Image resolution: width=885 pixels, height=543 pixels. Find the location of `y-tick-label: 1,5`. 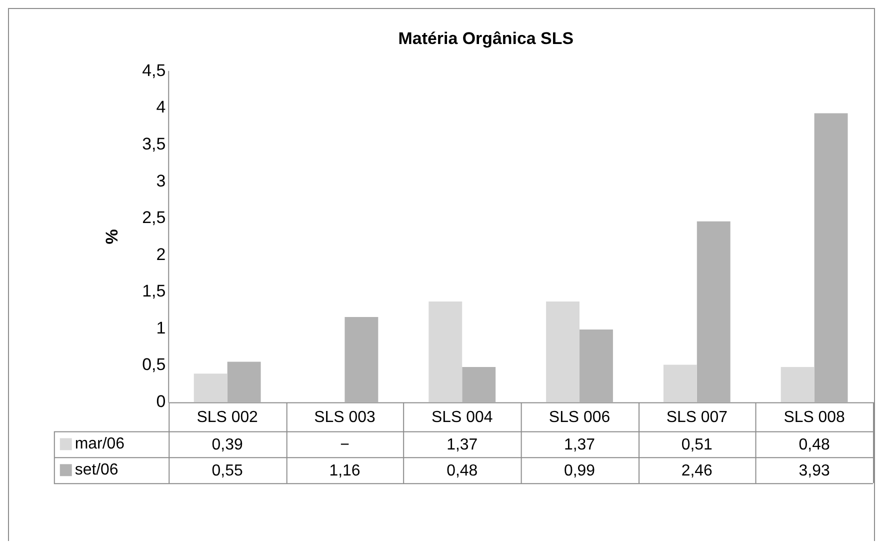

y-tick-label: 1,5 is located at coordinates (154, 291).